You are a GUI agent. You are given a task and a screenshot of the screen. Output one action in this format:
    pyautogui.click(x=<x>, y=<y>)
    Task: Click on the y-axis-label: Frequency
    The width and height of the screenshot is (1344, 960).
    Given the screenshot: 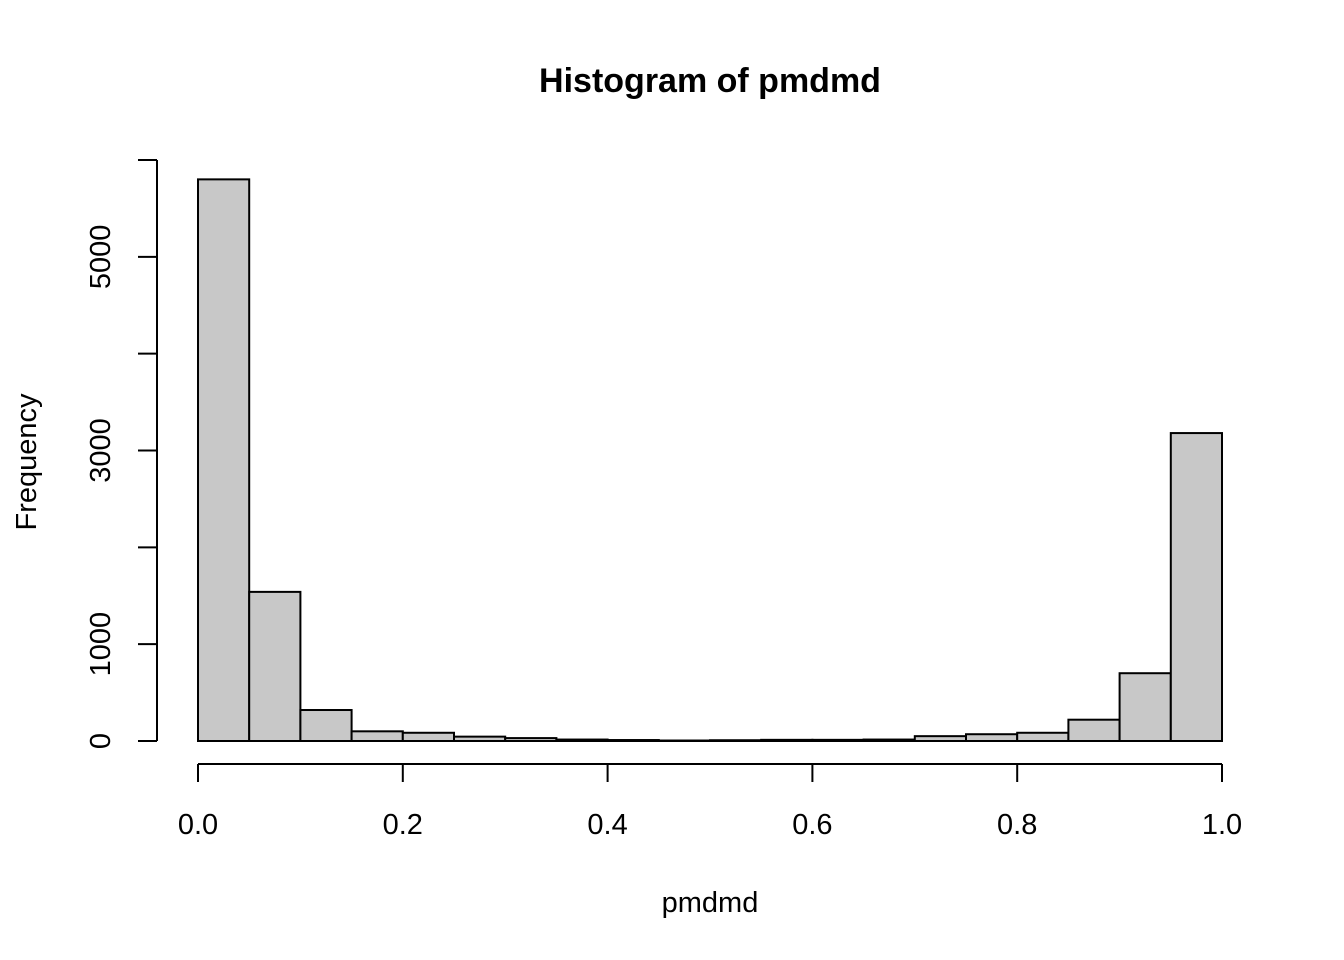 What is the action you would take?
    pyautogui.click(x=27, y=462)
    